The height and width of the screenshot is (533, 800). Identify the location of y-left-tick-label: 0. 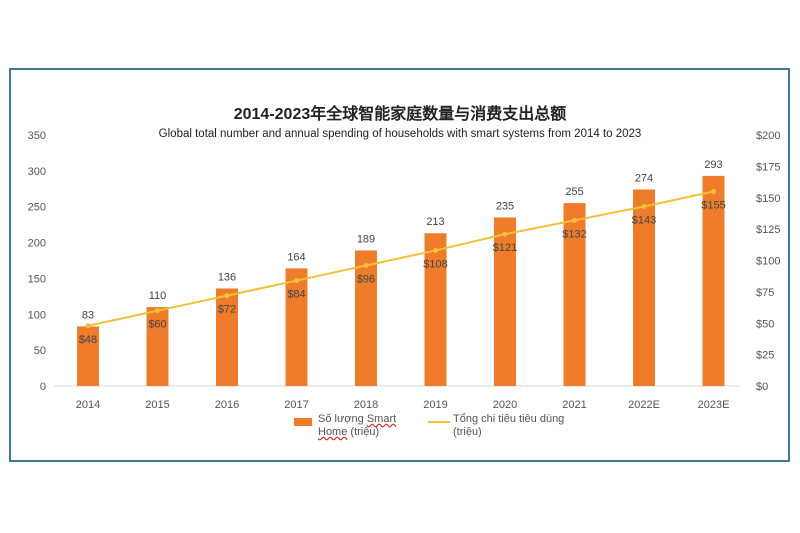
(43, 387).